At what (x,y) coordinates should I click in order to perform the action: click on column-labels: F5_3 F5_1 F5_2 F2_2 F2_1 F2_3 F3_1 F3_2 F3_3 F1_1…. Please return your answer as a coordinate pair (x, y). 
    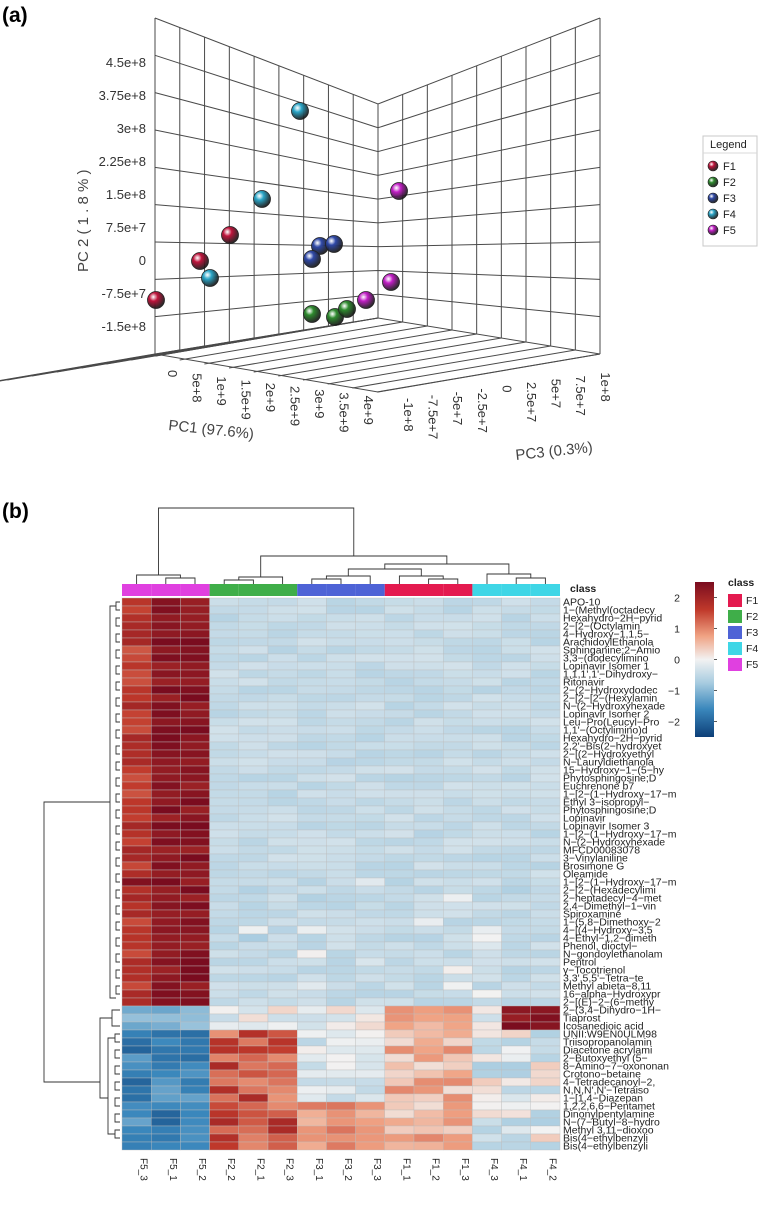
    Looking at the image, I should click on (348, 1169).